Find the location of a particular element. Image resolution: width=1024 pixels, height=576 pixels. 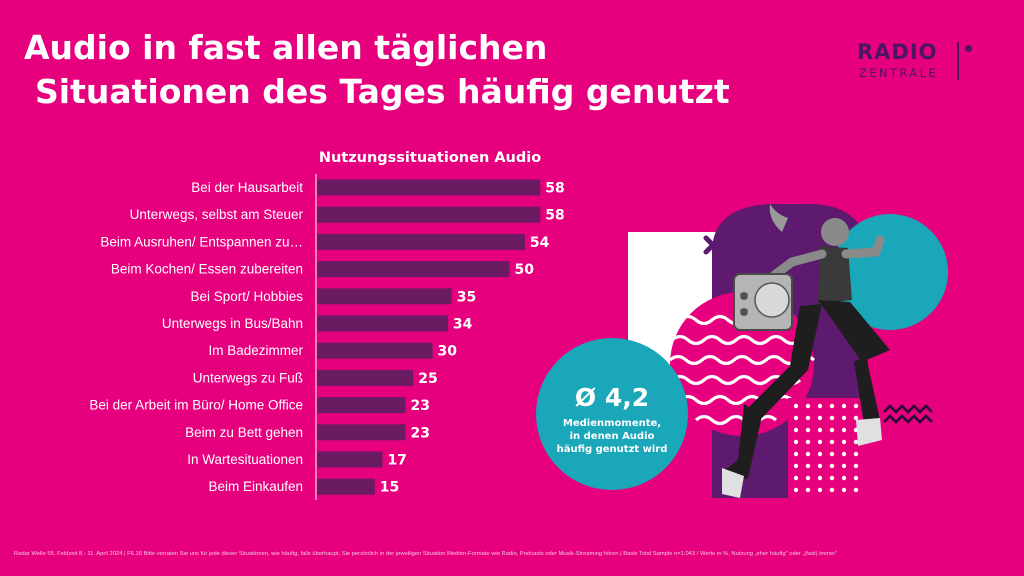

dot-pattern is located at coordinates (826, 448).